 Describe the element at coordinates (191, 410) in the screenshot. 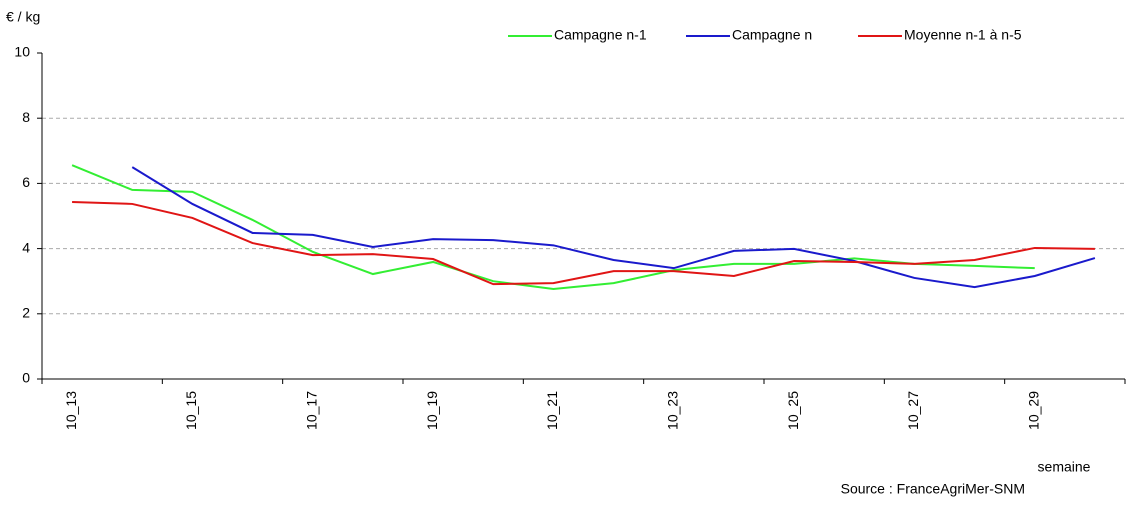

I see `x-tick-label: 10_15` at that location.